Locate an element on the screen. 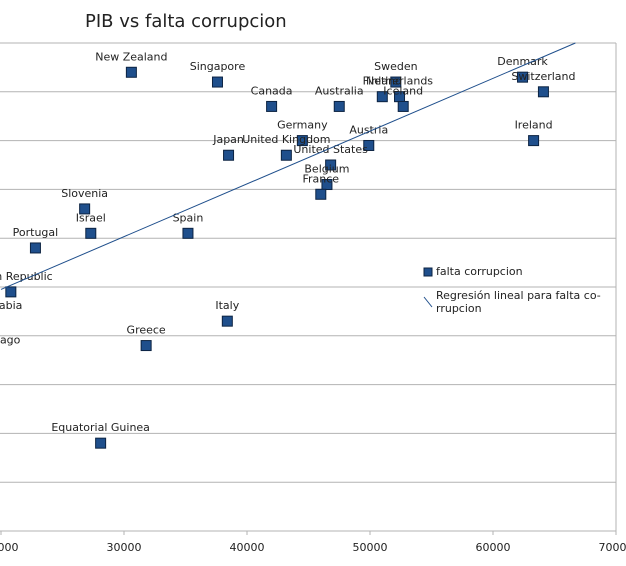 This screenshot has height=566, width=626. point-label: Spain is located at coordinates (188, 217).